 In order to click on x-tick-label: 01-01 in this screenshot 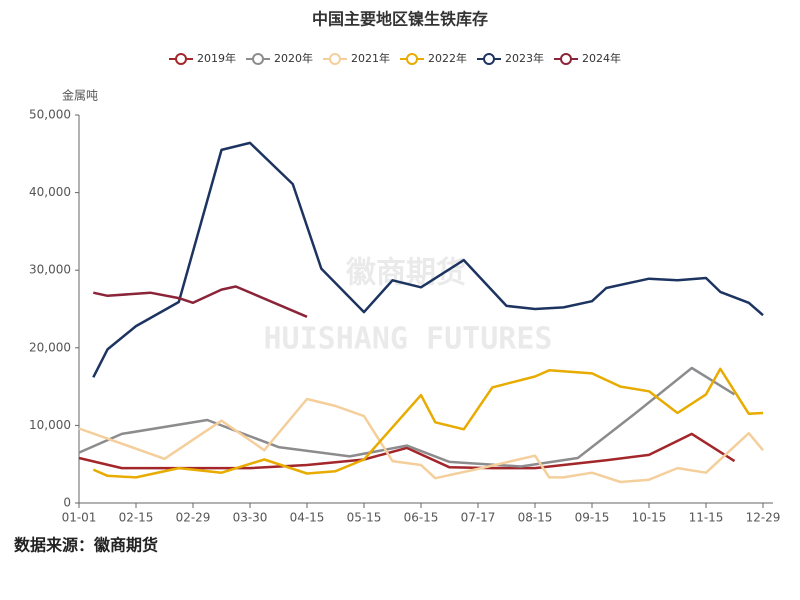, I will do `click(79, 518)`.